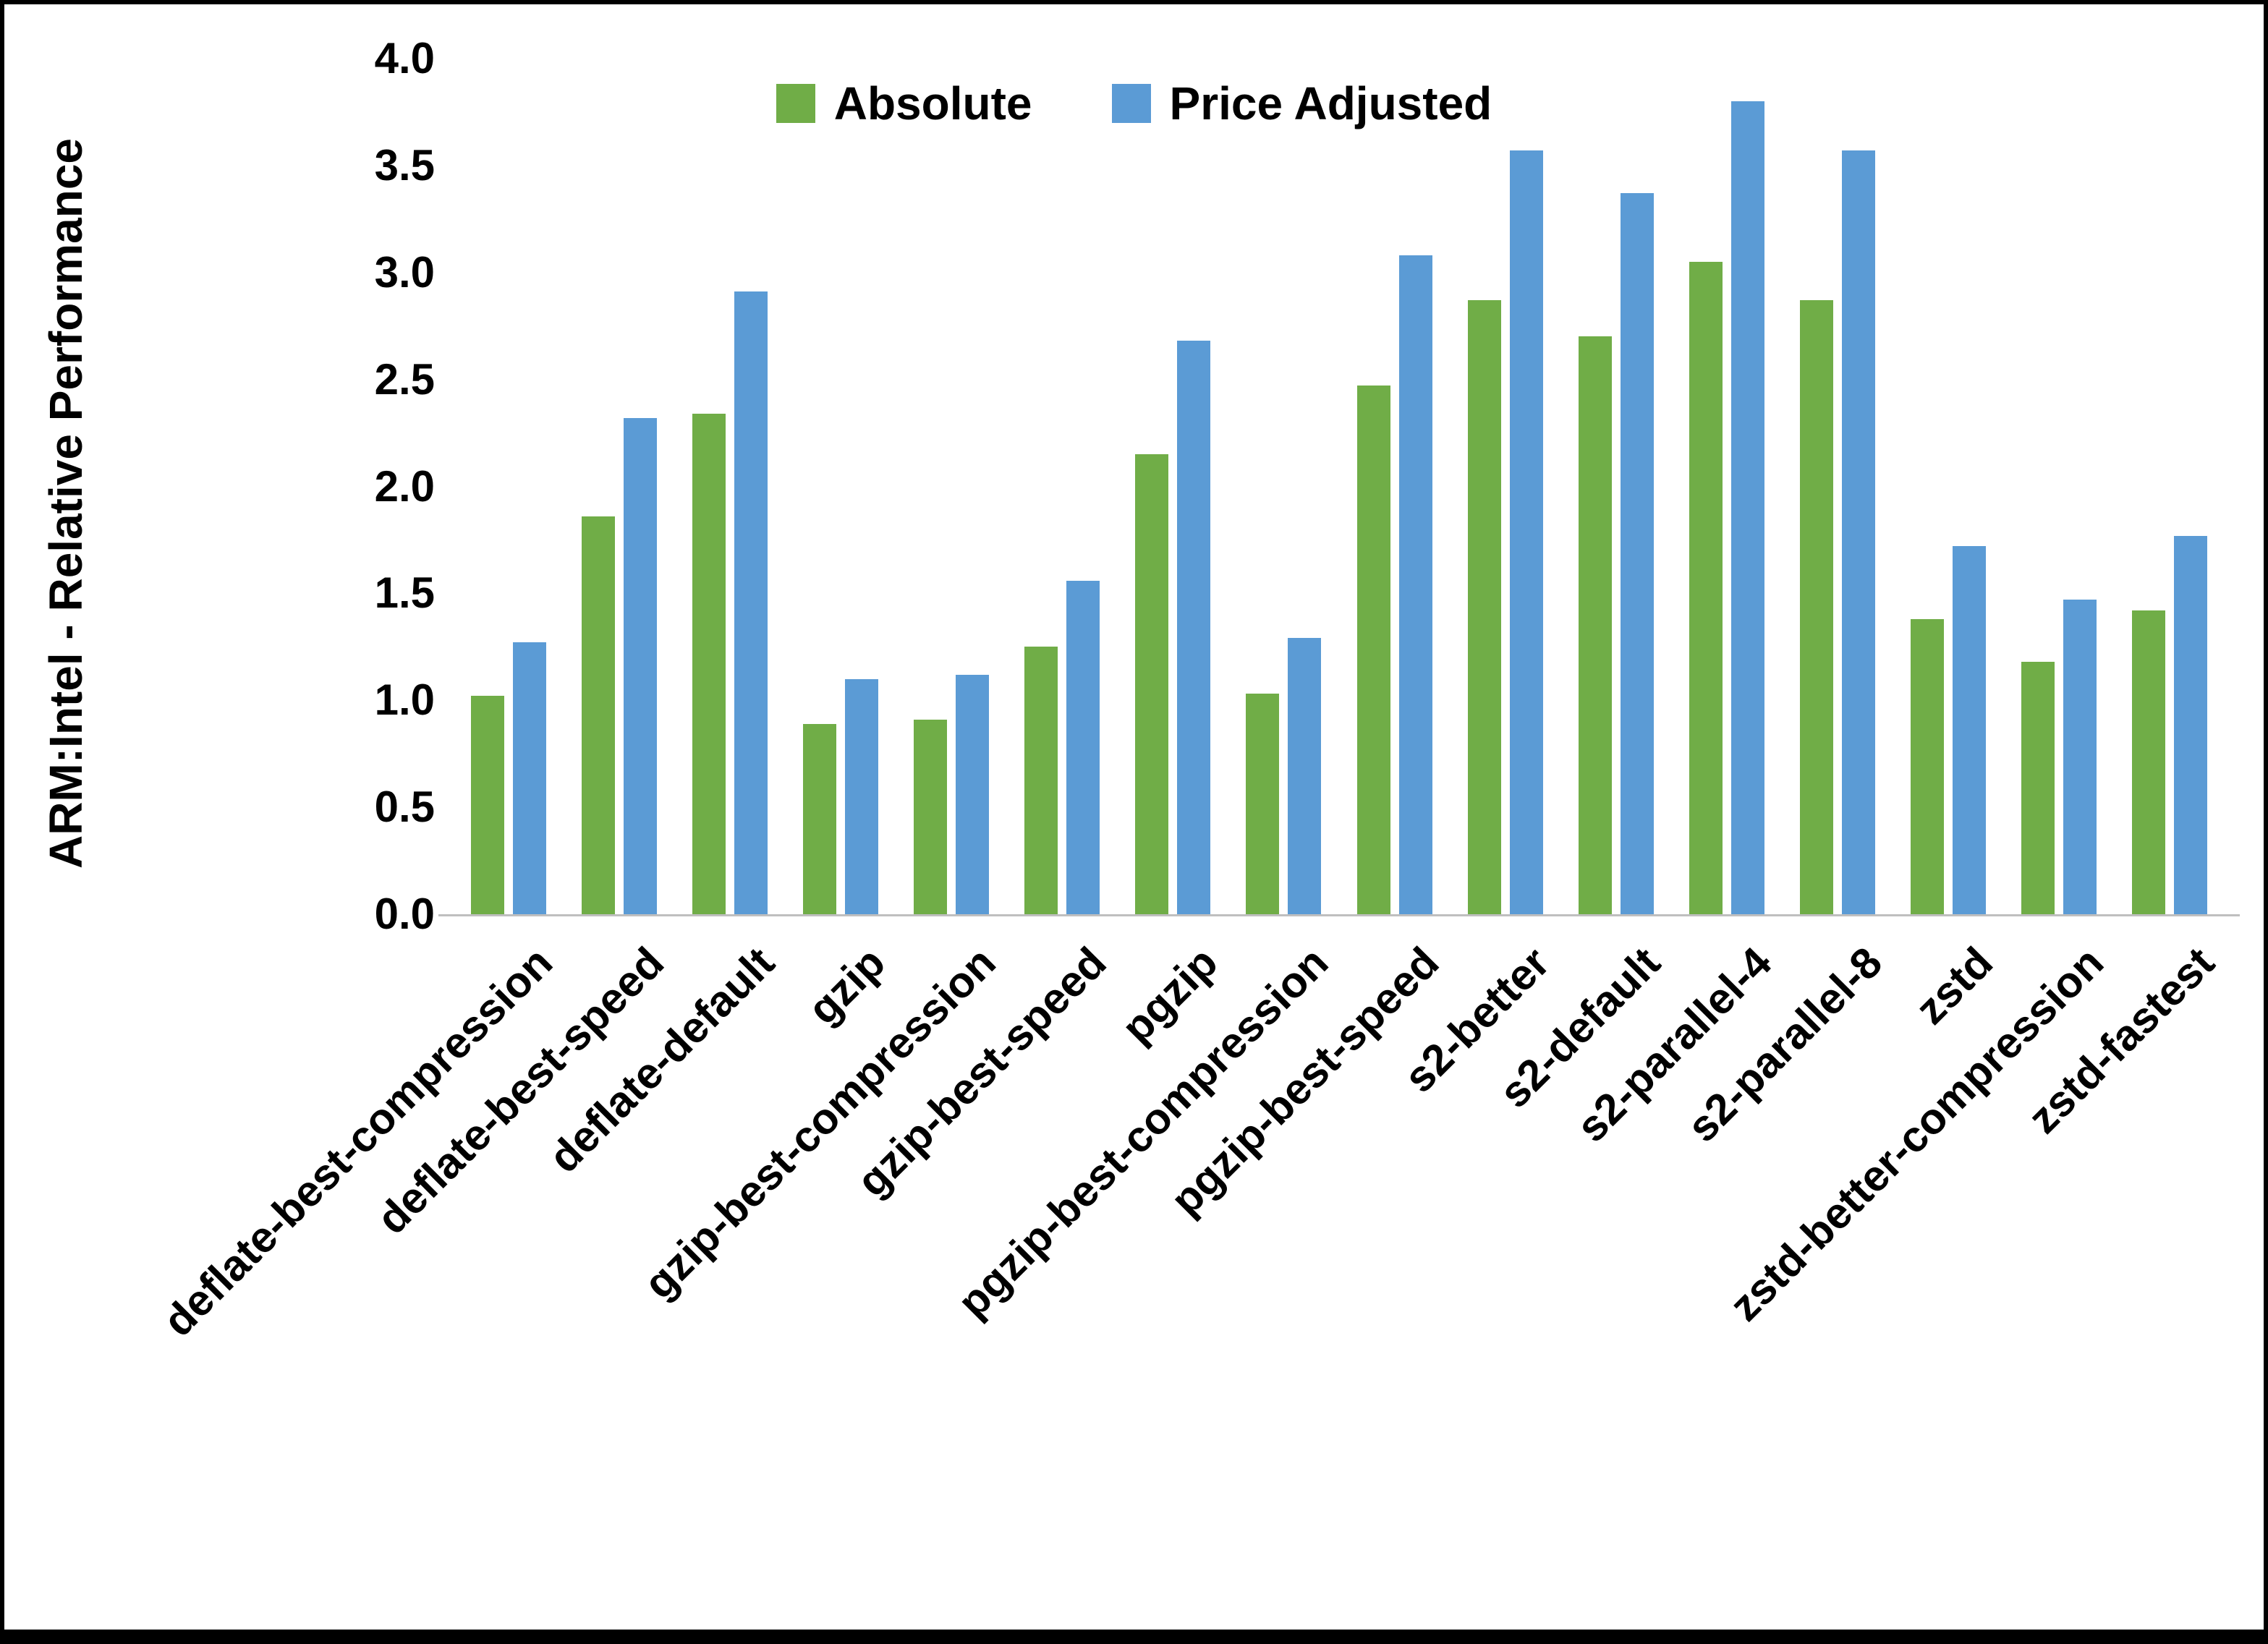  I want to click on bar-absolute-gzip-best-speed, so click(1041, 780).